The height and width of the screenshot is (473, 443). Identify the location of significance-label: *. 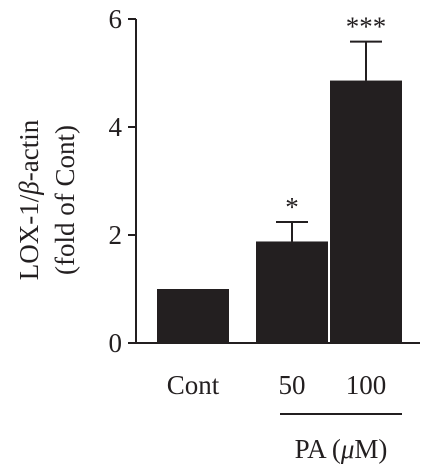
(292, 207).